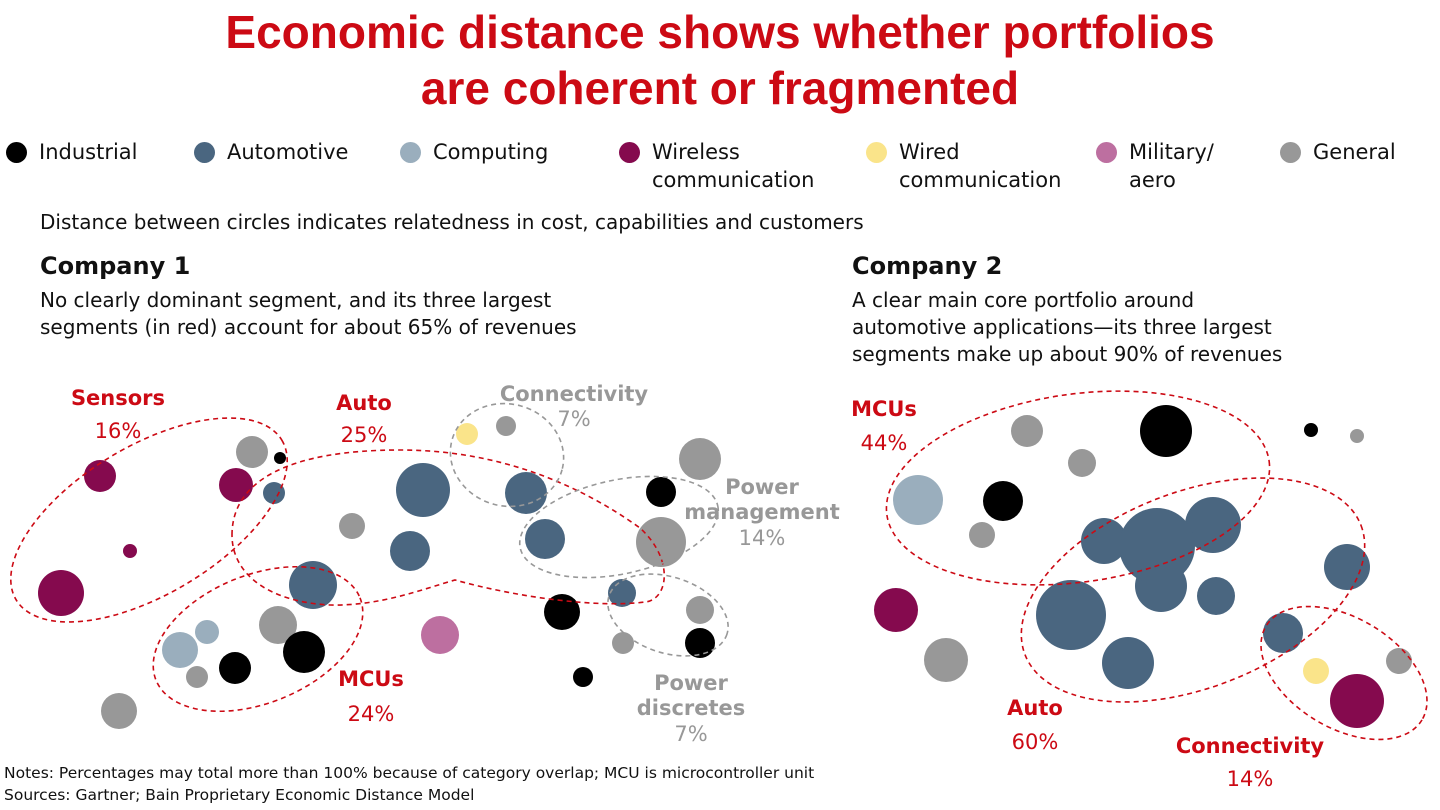  I want to click on computing-bubble, so click(180, 650).